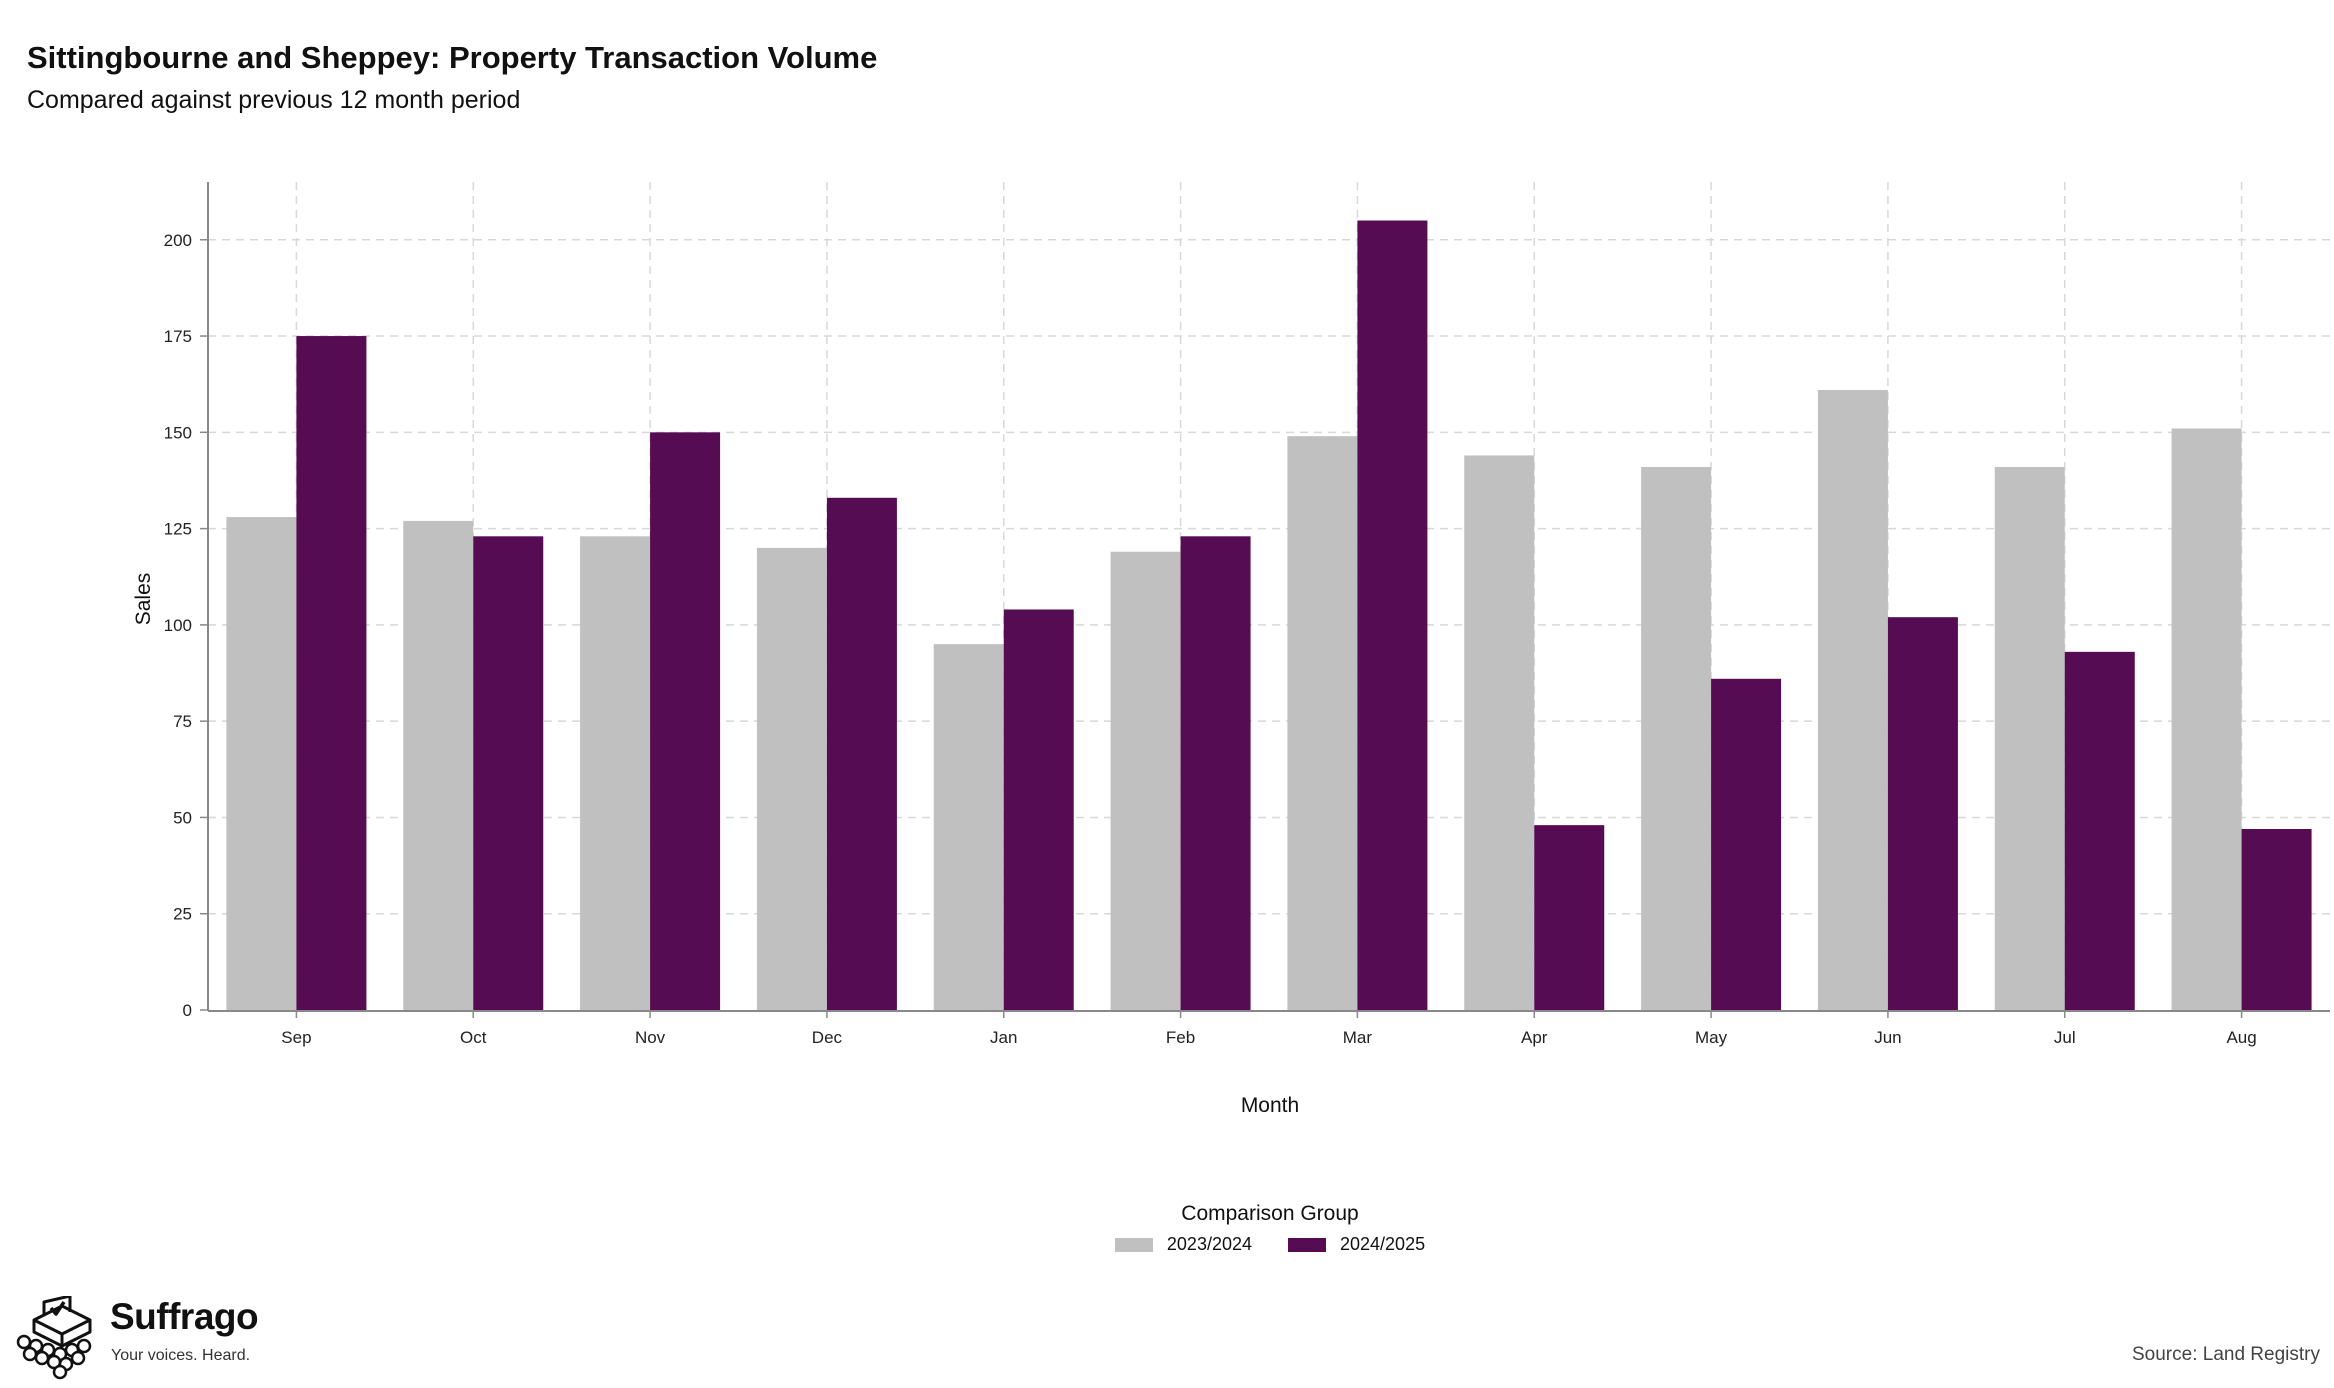 Image resolution: width=2334 pixels, height=1388 pixels. I want to click on legend-item-2023-2024: 2023/2024, so click(1183, 1244).